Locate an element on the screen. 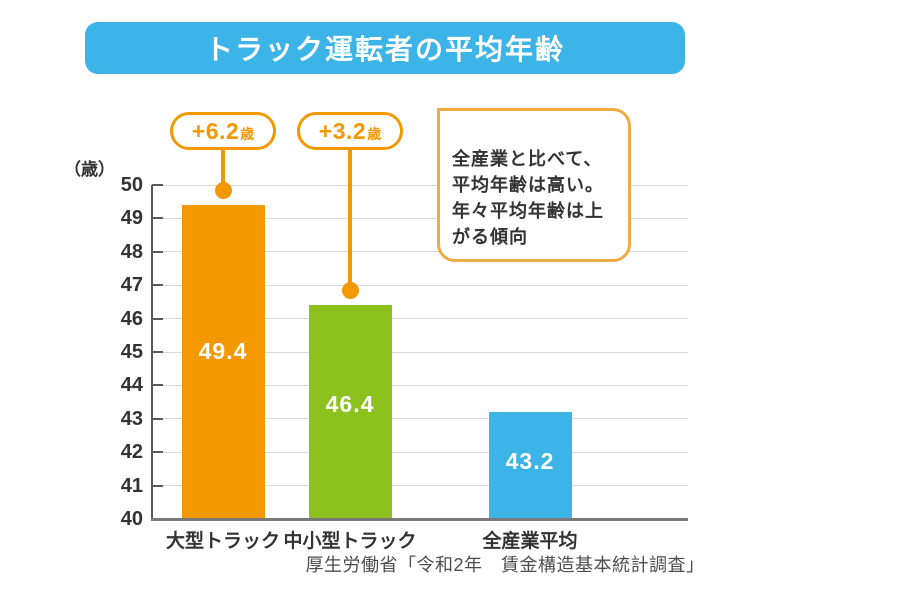 Image resolution: width=900 pixels, height=600 pixels. x-category-label-中小型トラック: 中小型トラック is located at coordinates (350, 541).